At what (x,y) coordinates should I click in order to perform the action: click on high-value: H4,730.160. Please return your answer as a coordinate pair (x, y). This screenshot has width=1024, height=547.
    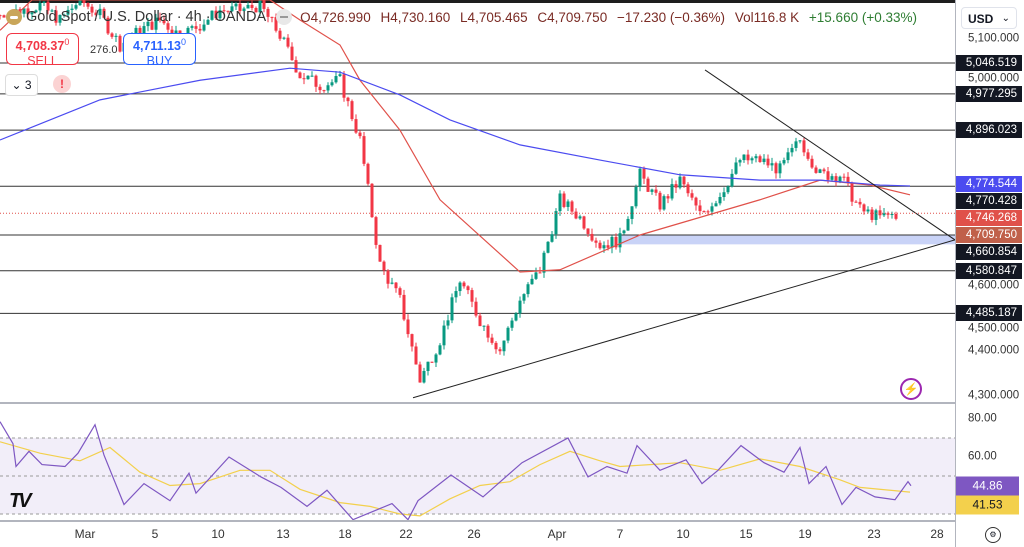
    Looking at the image, I should click on (415, 17).